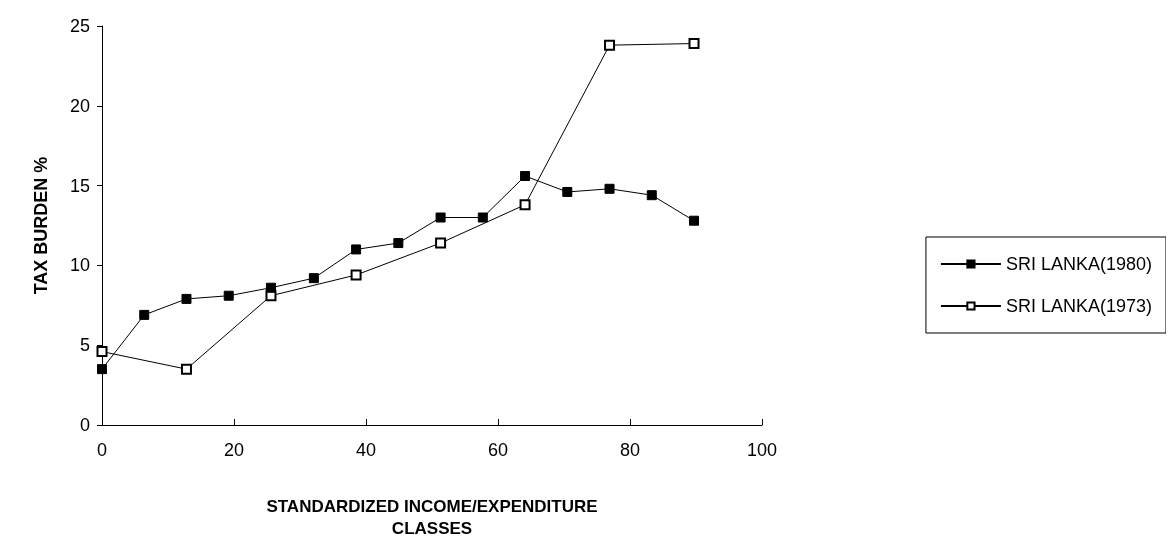 The image size is (1174, 552). I want to click on y-tick-label: 10, so click(79, 265).